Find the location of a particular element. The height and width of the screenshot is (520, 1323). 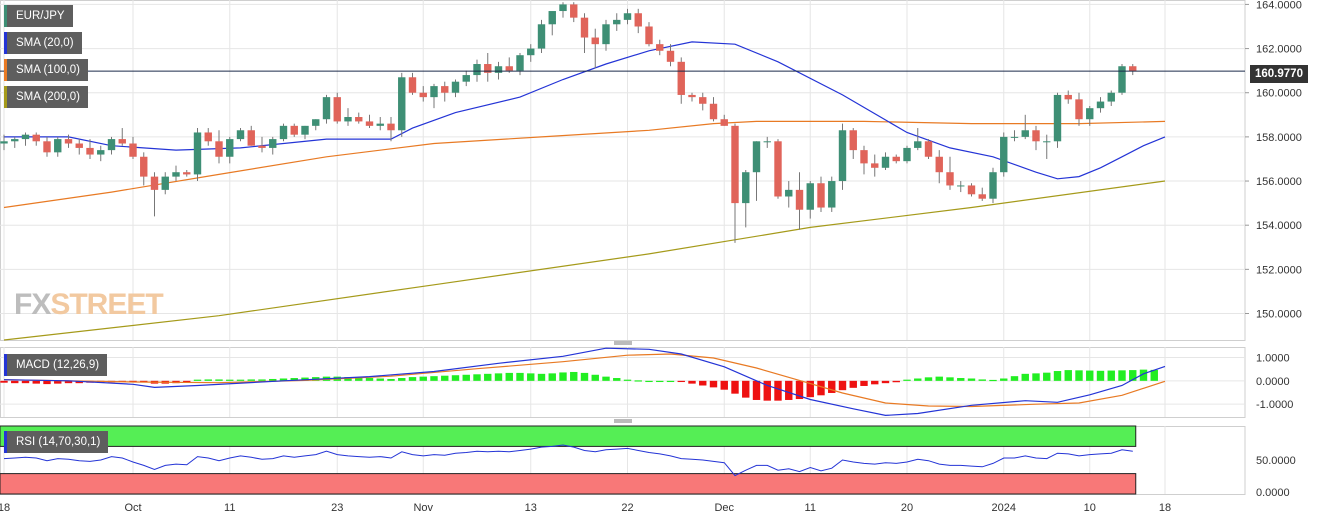

macd-y-tick-label: 1.0000 is located at coordinates (1273, 359).